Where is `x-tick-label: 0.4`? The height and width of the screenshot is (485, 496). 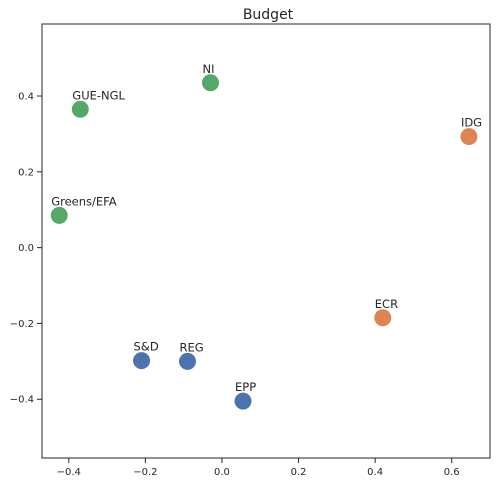
x-tick-label: 0.4 is located at coordinates (375, 472).